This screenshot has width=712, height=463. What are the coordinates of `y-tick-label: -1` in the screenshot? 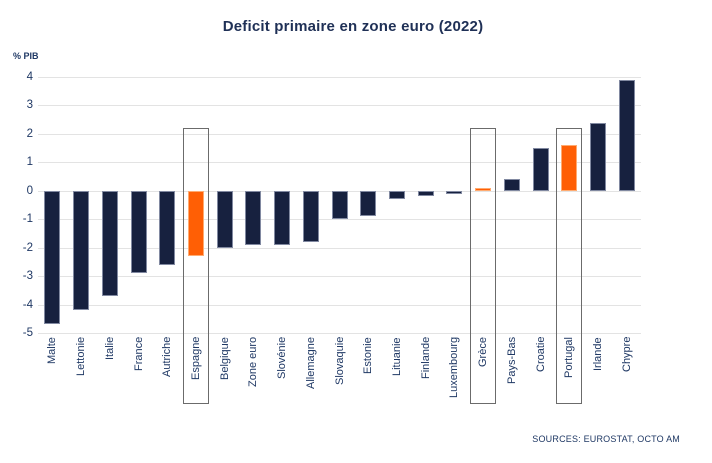 It's located at (27, 219).